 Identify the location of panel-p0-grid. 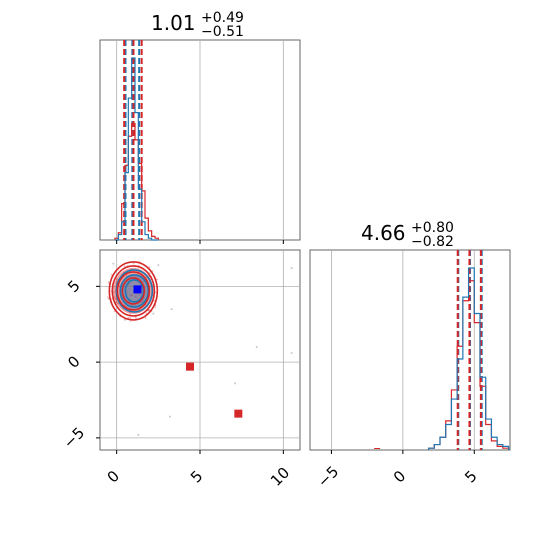
(200, 140).